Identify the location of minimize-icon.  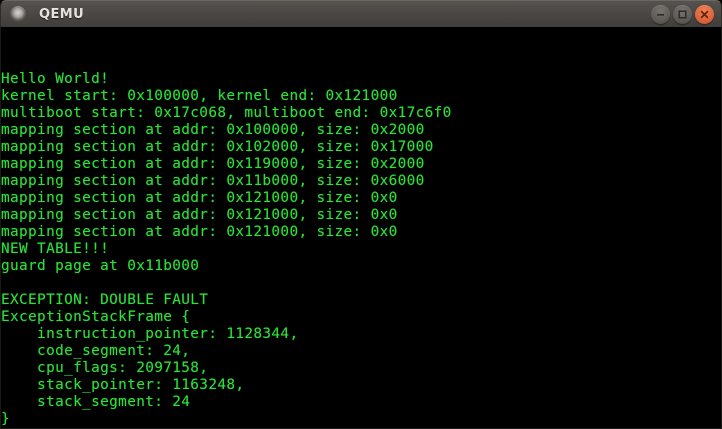
(660, 15).